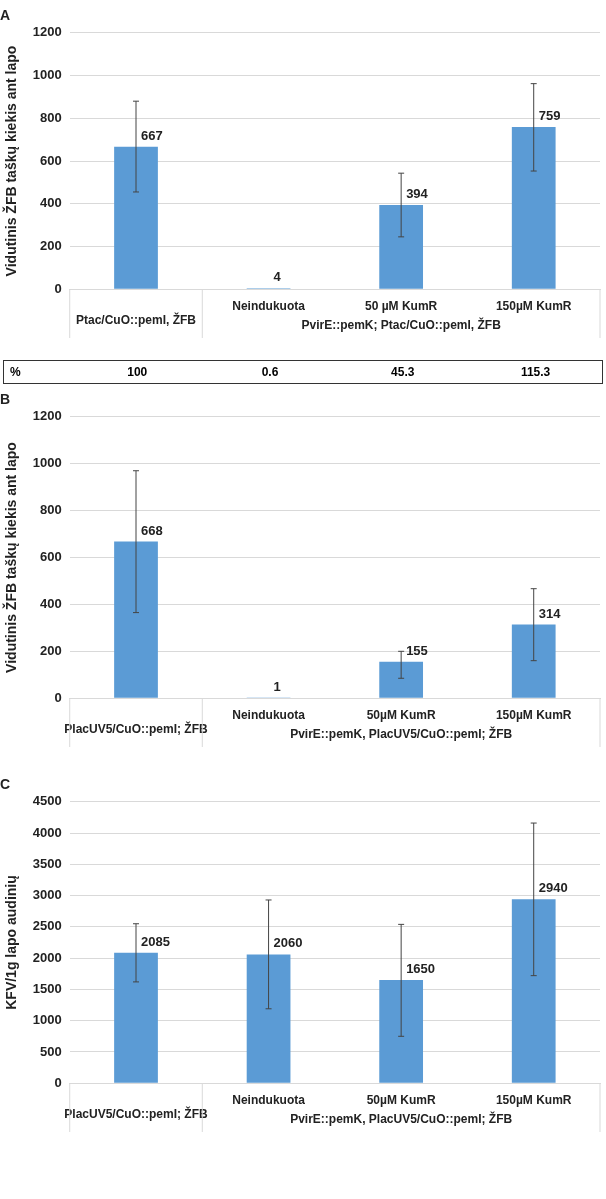 This screenshot has height=1199, width=606. I want to click on data-label: 1, so click(277, 687).